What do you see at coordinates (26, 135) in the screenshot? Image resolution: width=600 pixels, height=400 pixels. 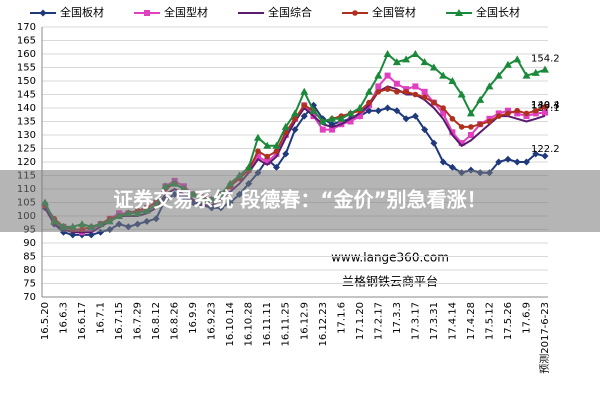 I see `y-tick-label: 130` at bounding box center [26, 135].